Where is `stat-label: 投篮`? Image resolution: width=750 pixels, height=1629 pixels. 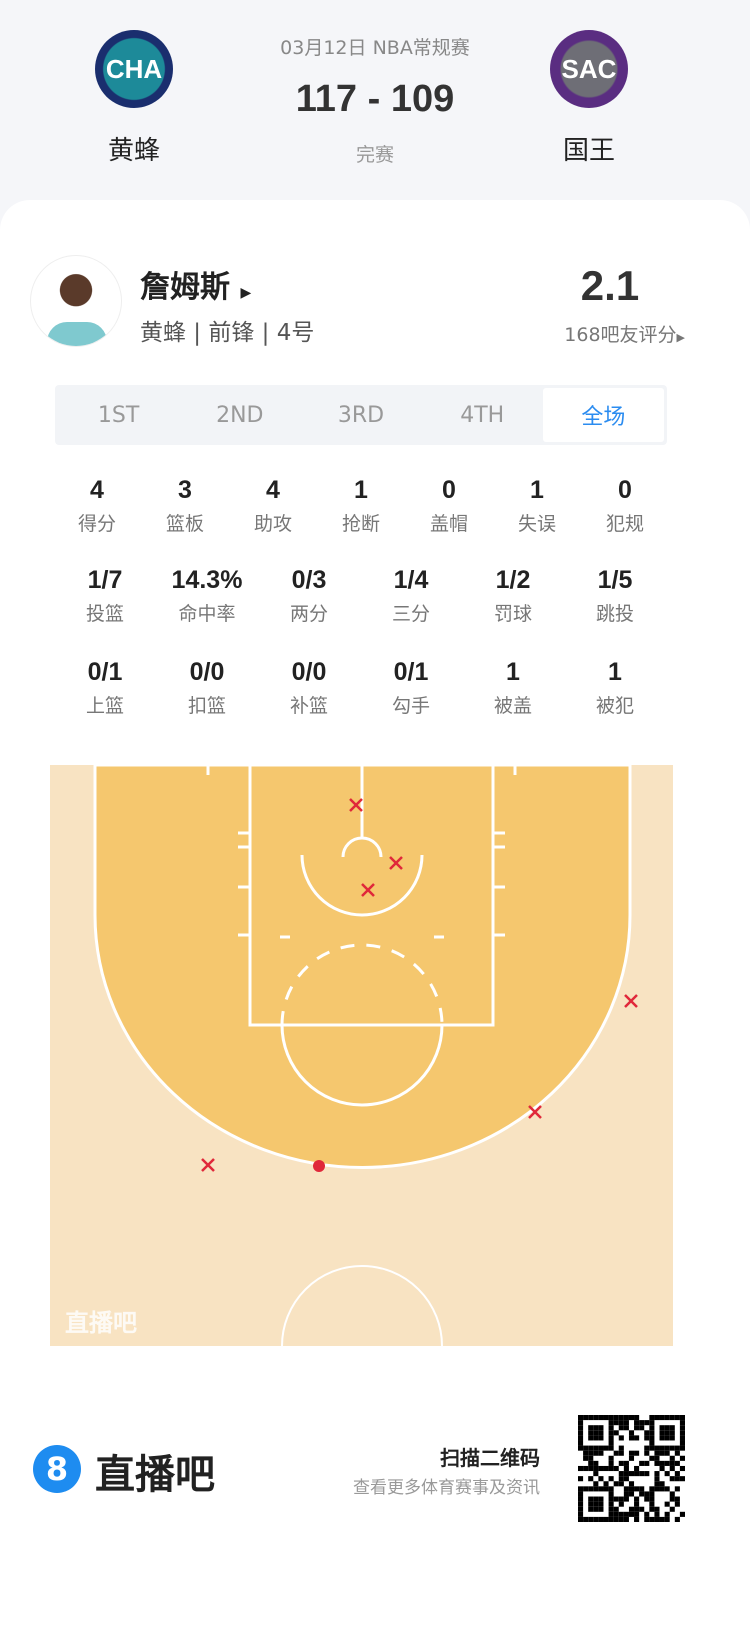
stat-label: 投篮 is located at coordinates (104, 614).